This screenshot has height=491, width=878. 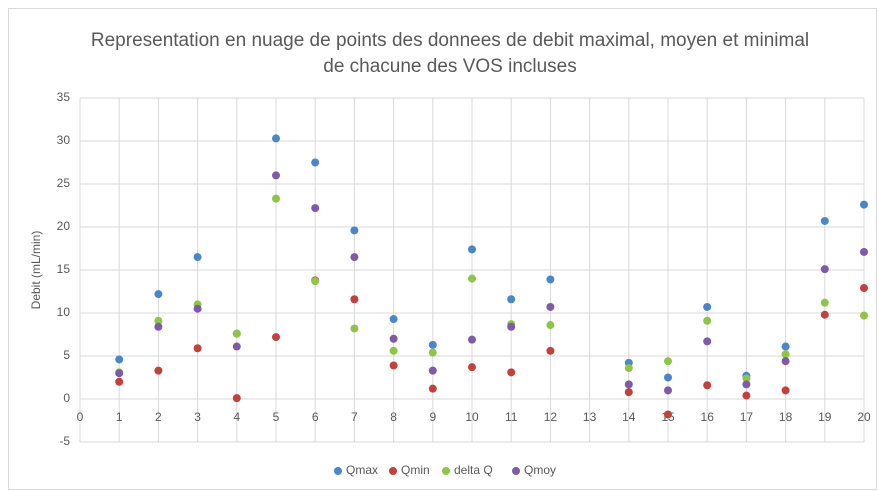 What do you see at coordinates (80, 417) in the screenshot?
I see `x-tick-label: 0` at bounding box center [80, 417].